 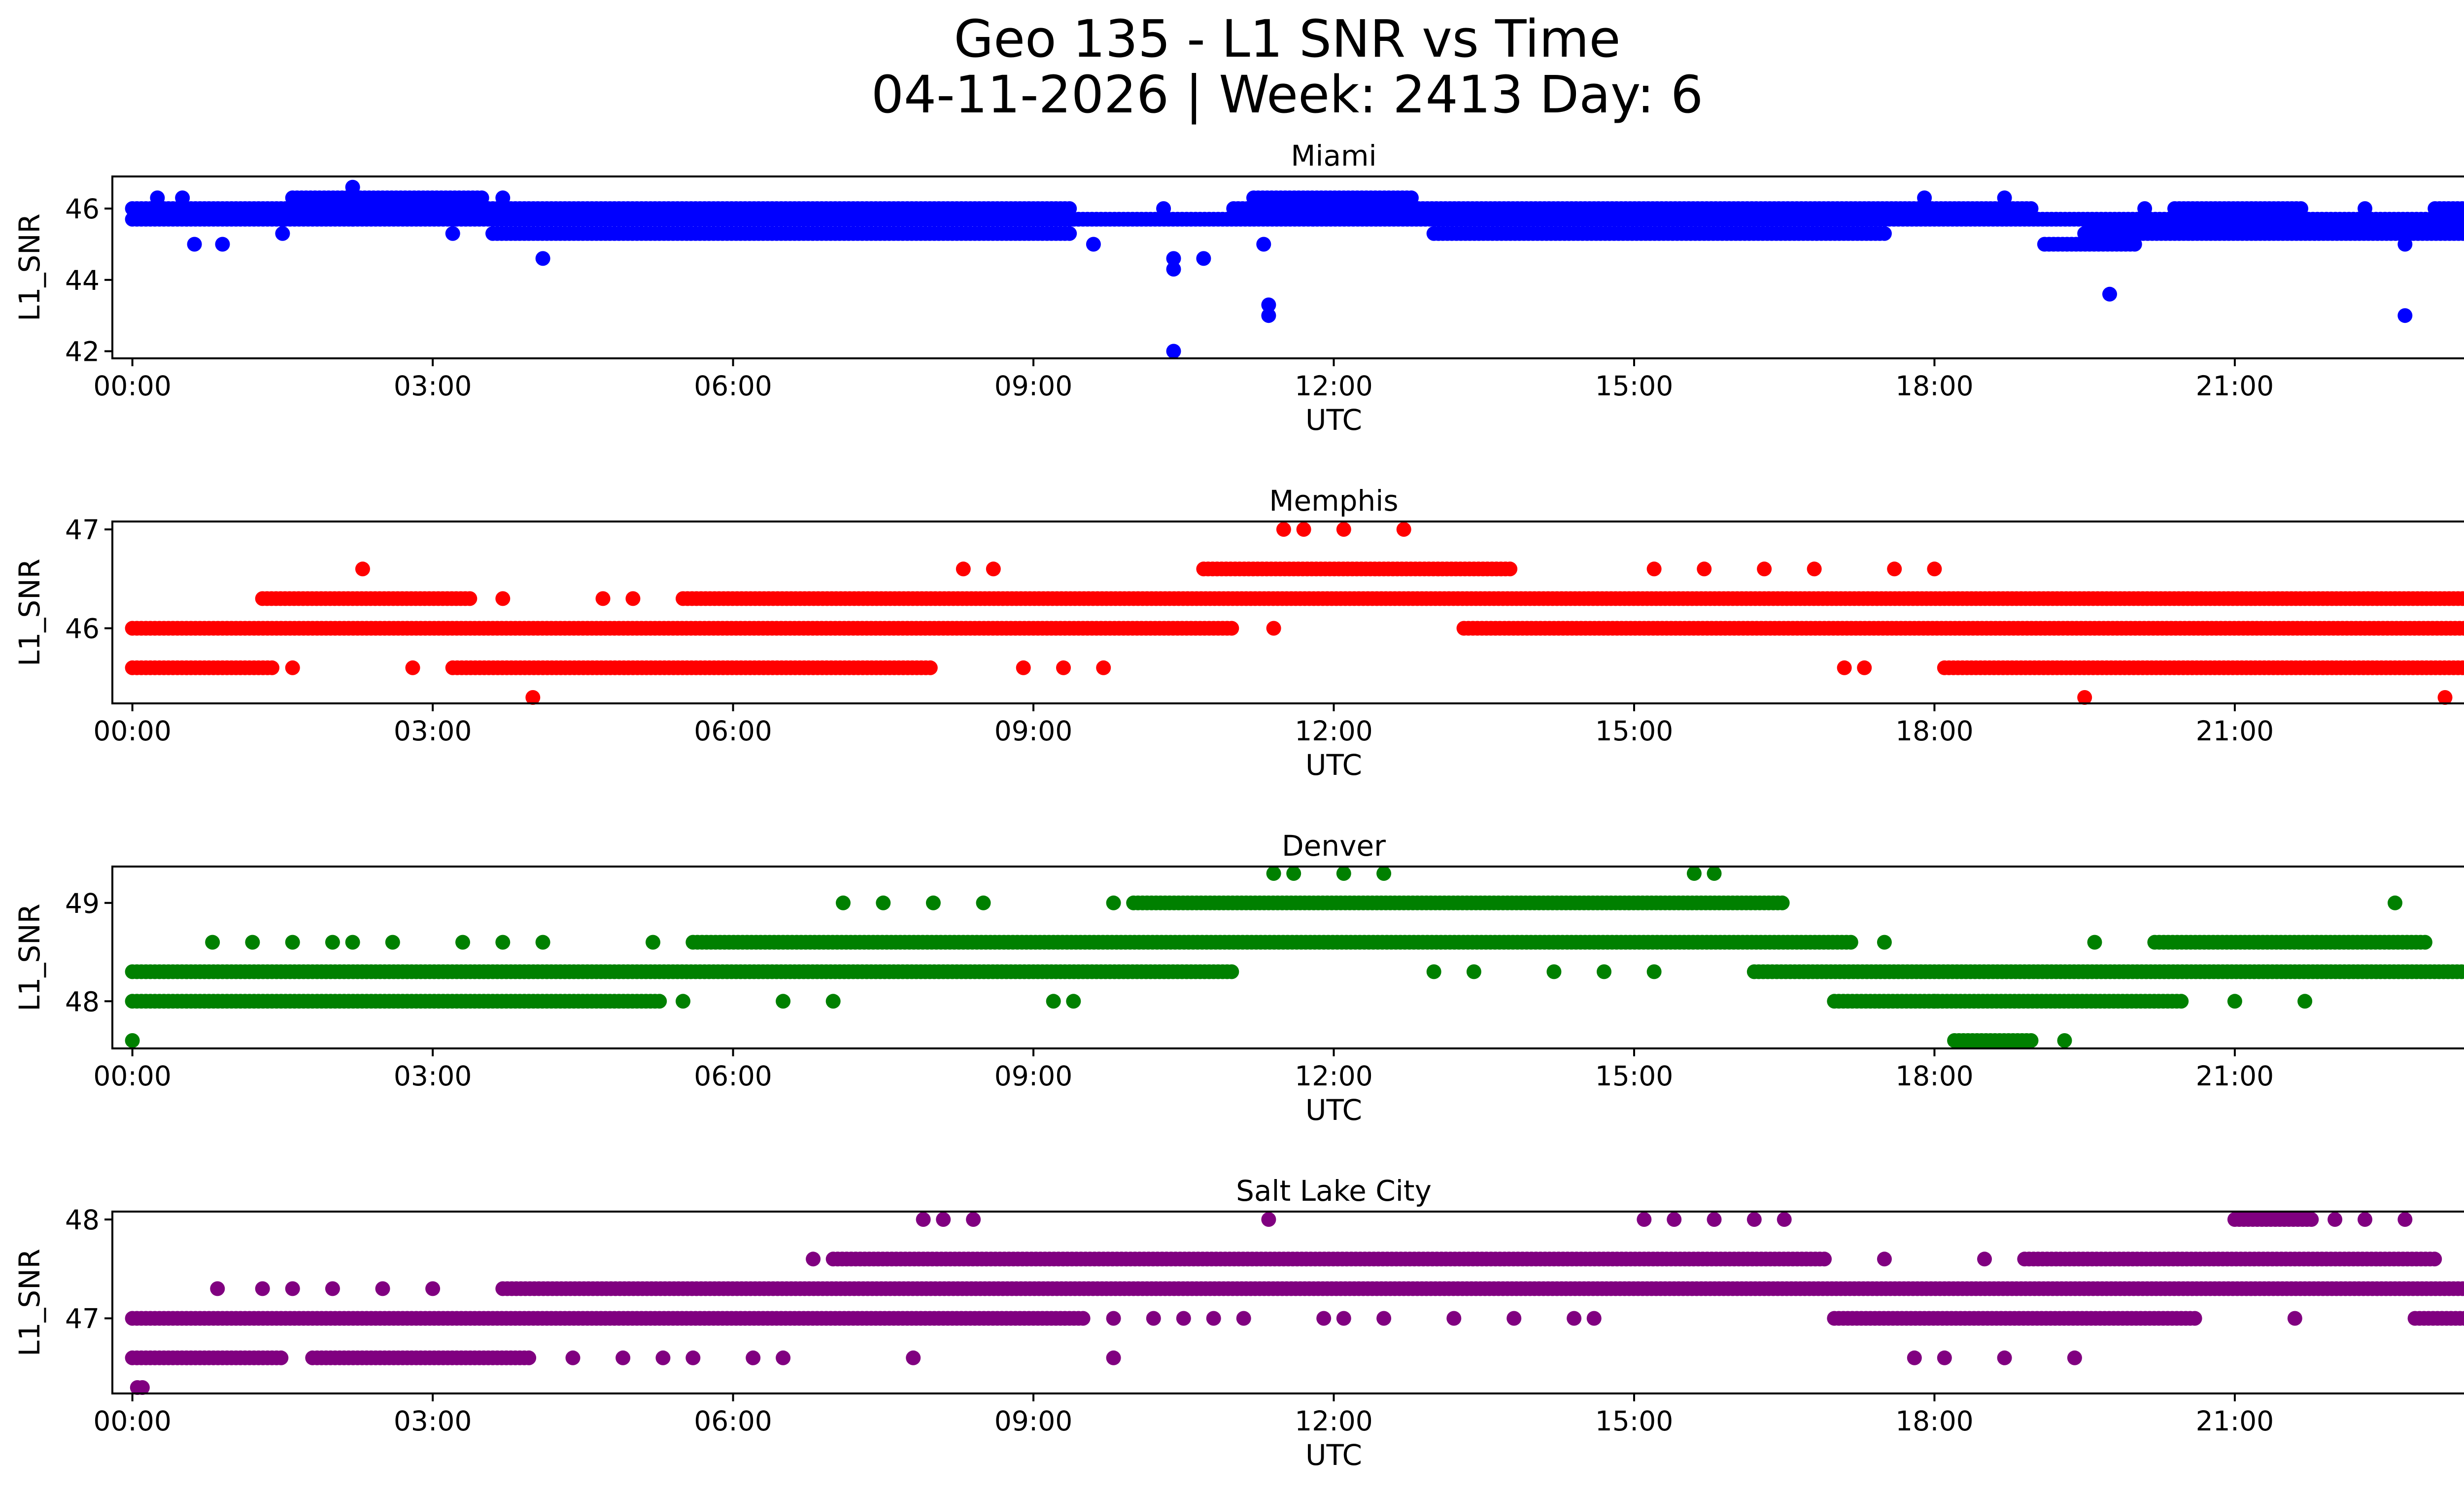 I want to click on x-tick-label: 09:00, so click(x=1033, y=1076).